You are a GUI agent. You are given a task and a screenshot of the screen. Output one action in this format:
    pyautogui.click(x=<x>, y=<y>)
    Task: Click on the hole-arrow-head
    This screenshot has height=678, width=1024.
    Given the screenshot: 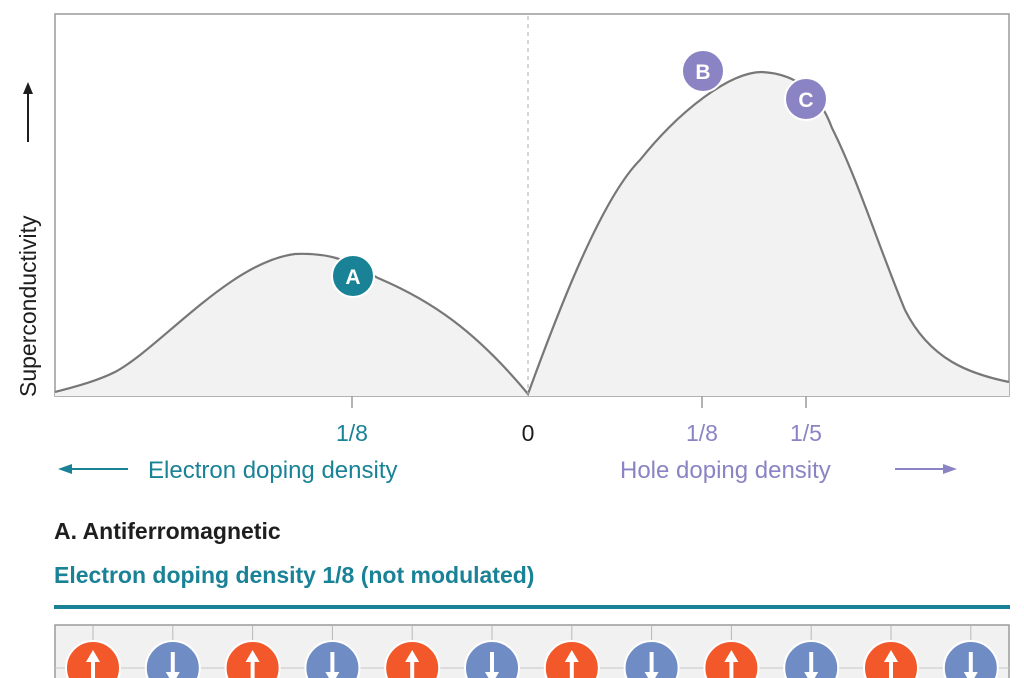 What is the action you would take?
    pyautogui.click(x=950, y=469)
    